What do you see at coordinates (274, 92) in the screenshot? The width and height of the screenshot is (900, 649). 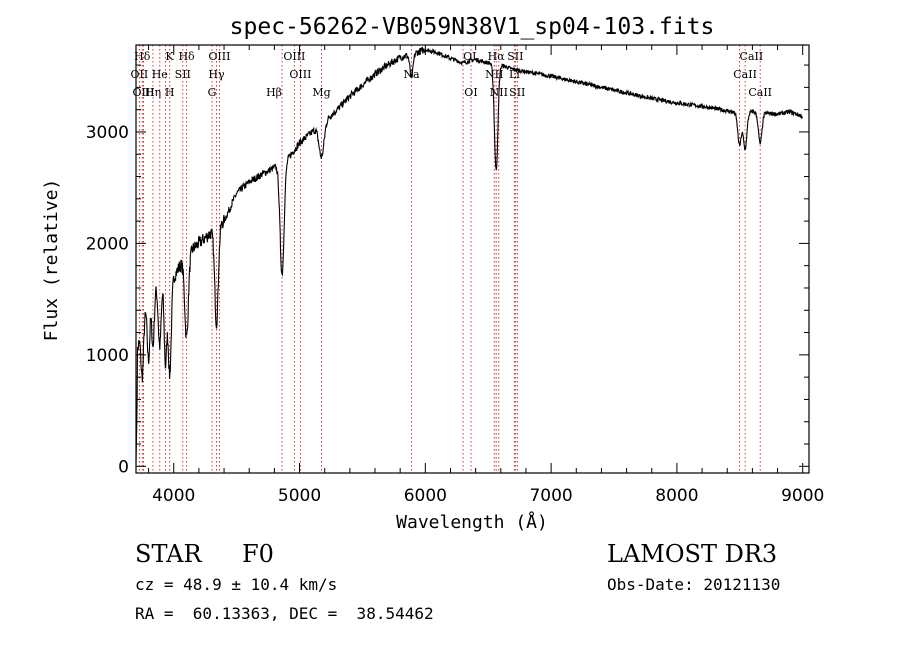 I see `spectral-line-label: Hβ` at bounding box center [274, 92].